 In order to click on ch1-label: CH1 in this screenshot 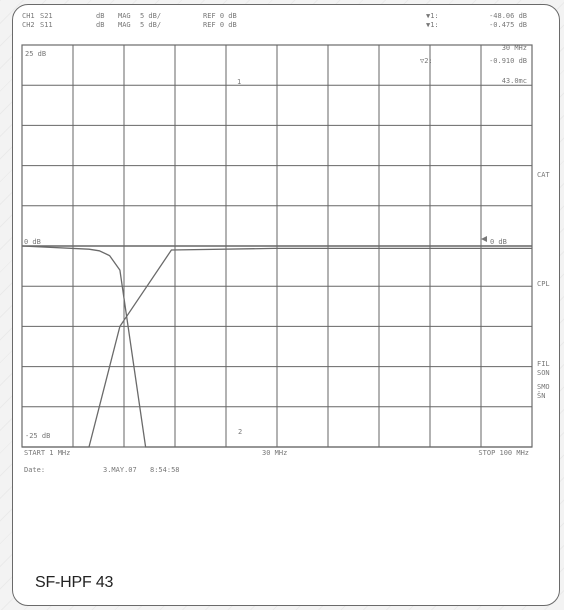, I will do `click(28, 16)`.